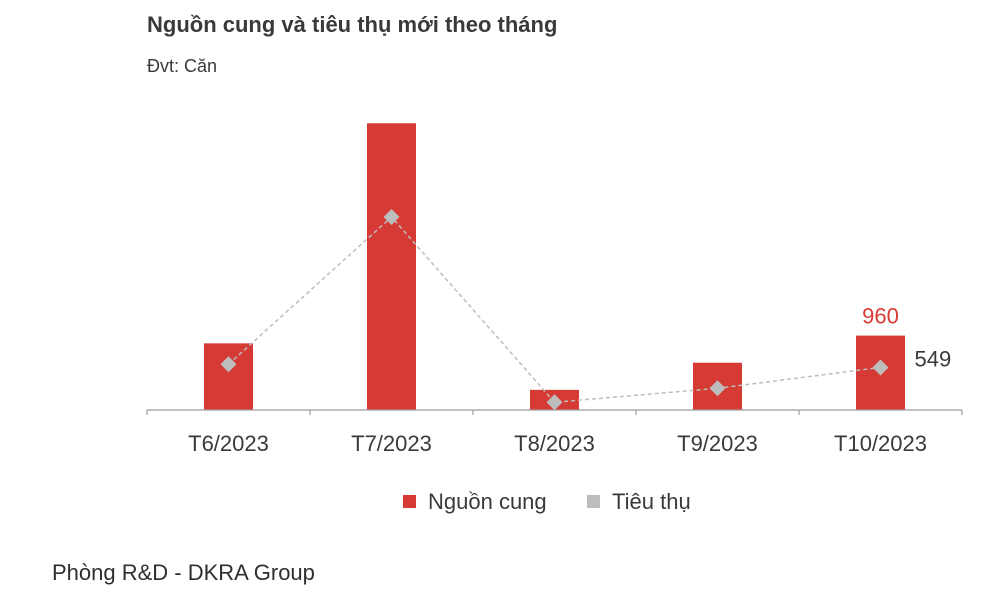 The height and width of the screenshot is (610, 992). Describe the element at coordinates (554, 412) in the screenshot. I see `x-axis-ticks` at that location.